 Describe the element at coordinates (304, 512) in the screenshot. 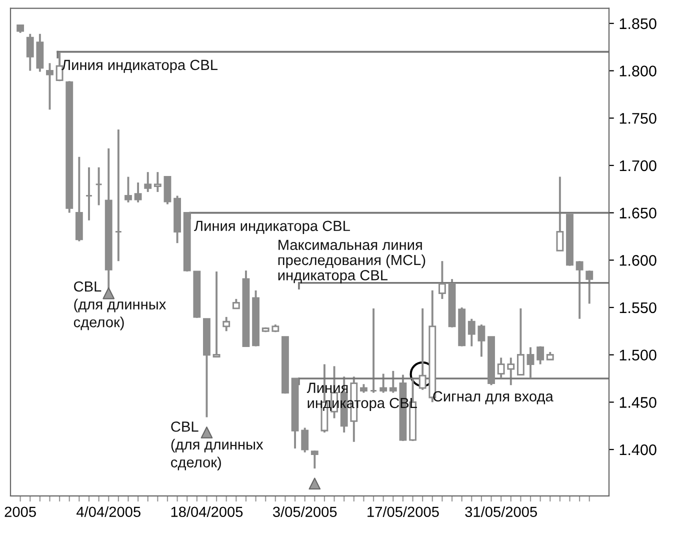

I see `x-tick-label: 3/05/2005` at that location.